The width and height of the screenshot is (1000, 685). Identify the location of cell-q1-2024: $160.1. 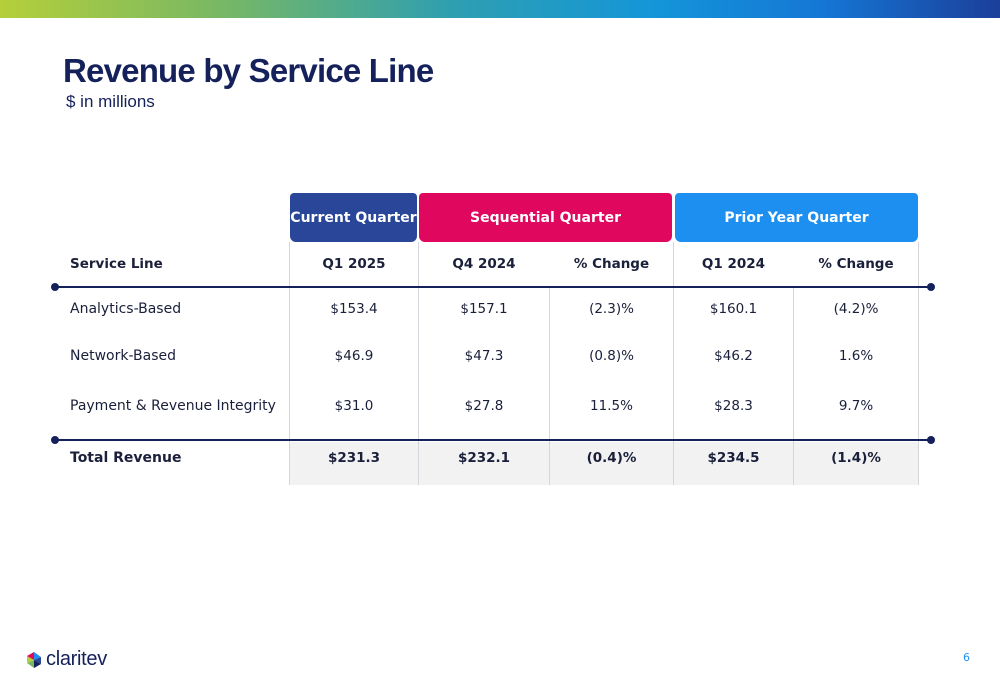
(733, 309).